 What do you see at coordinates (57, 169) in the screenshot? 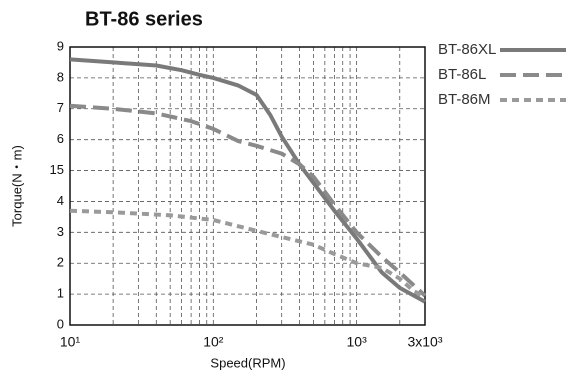
I see `y-tick-label: 15` at bounding box center [57, 169].